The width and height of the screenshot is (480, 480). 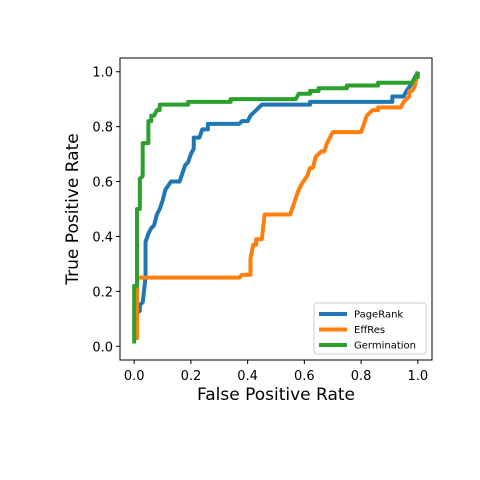 I want to click on y-tick-label: 0.6, so click(x=102, y=183).